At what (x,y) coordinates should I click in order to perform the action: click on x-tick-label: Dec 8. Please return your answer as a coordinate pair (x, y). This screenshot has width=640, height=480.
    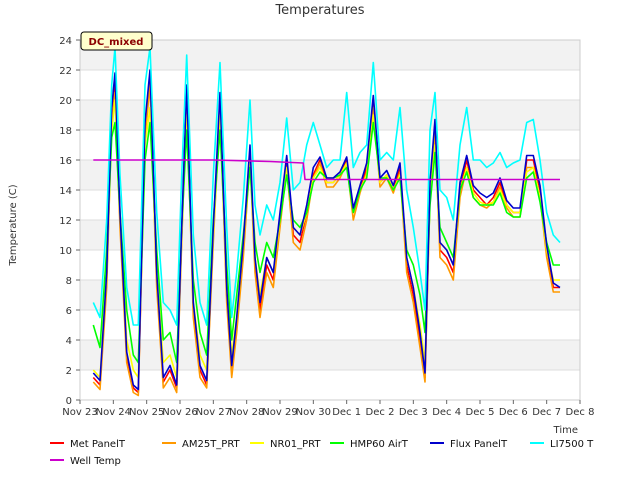
    Looking at the image, I should click on (580, 412).